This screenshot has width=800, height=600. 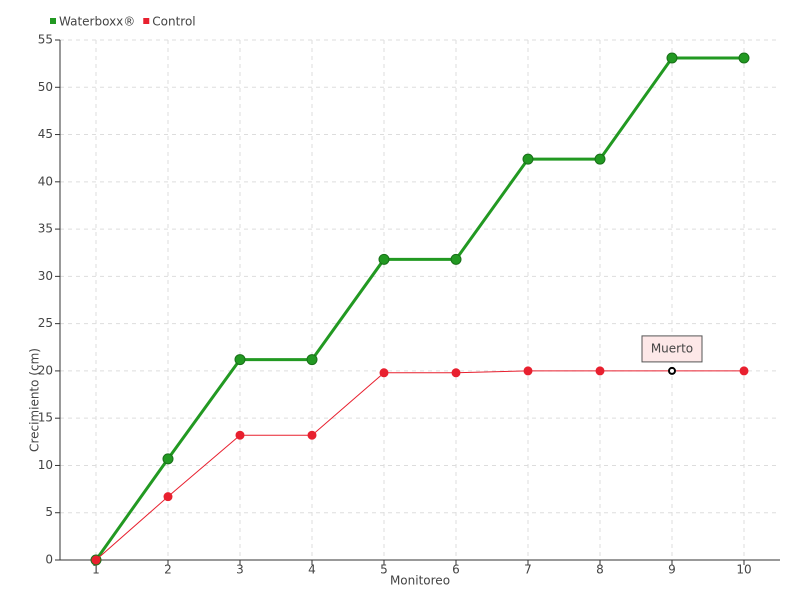 What do you see at coordinates (45, 465) in the screenshot?
I see `y-tick-label: 10` at bounding box center [45, 465].